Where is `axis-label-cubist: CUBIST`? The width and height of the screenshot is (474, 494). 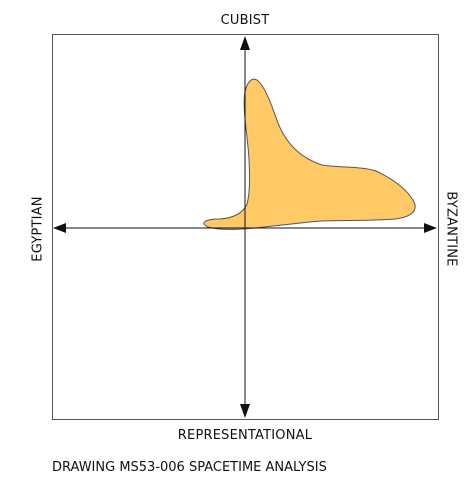
axis-label-cubist: CUBIST is located at coordinates (245, 20).